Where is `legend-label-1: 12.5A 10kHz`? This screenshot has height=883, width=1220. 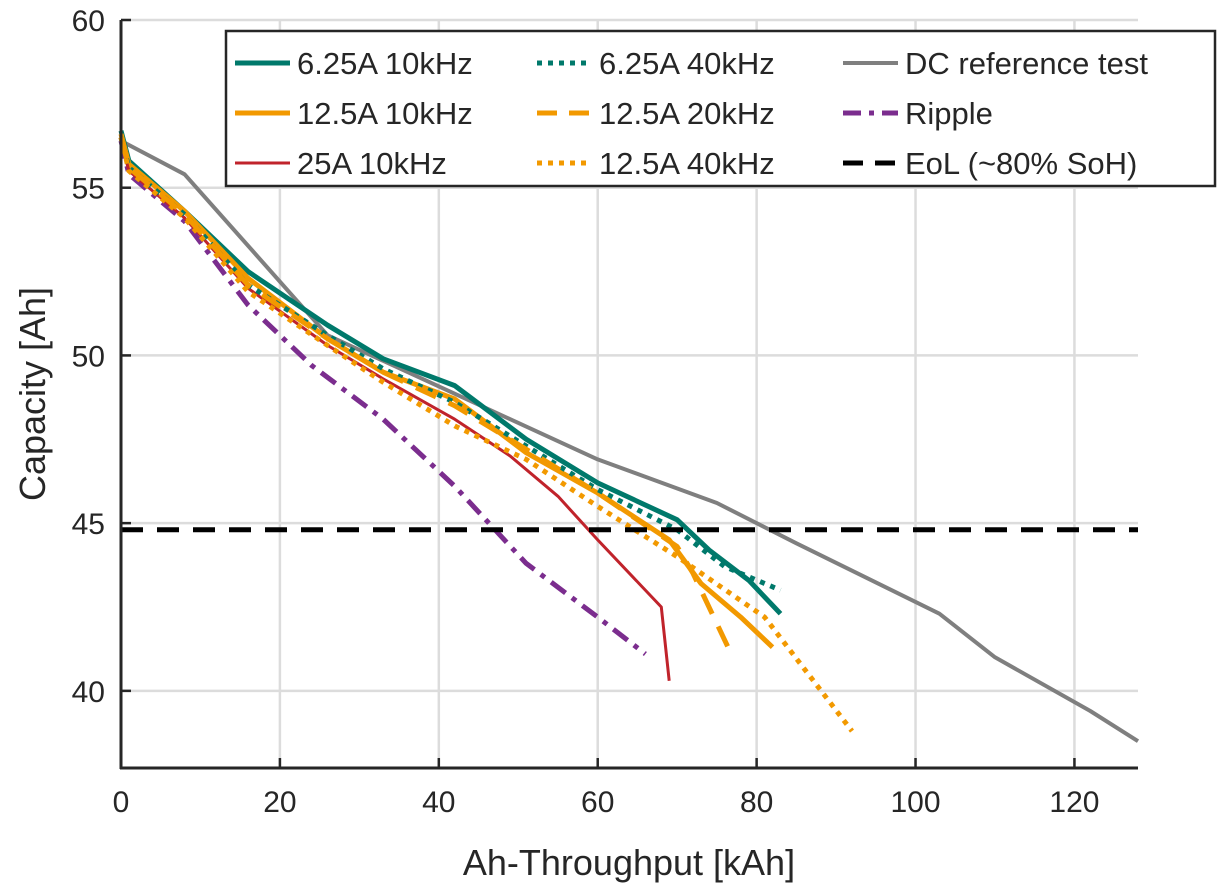
legend-label-1: 12.5A 10kHz is located at coordinates (385, 113).